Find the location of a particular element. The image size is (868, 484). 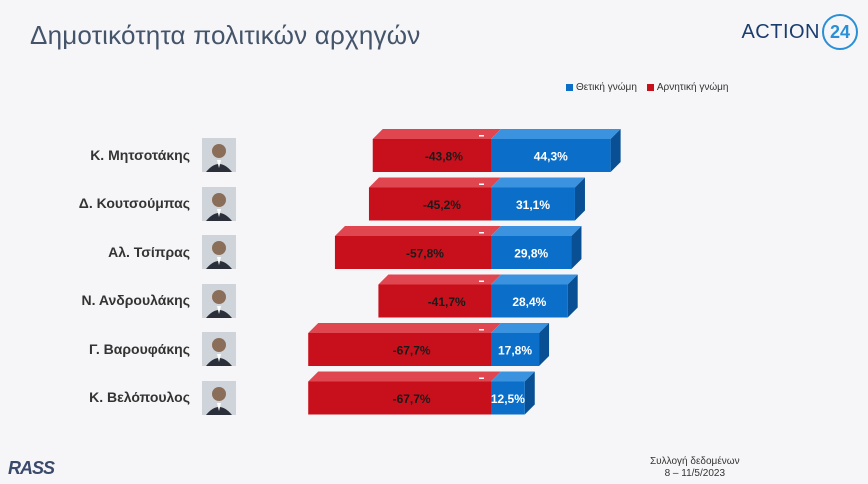

data-collection-label: Συλλογή δεδομένων is located at coordinates (695, 461).